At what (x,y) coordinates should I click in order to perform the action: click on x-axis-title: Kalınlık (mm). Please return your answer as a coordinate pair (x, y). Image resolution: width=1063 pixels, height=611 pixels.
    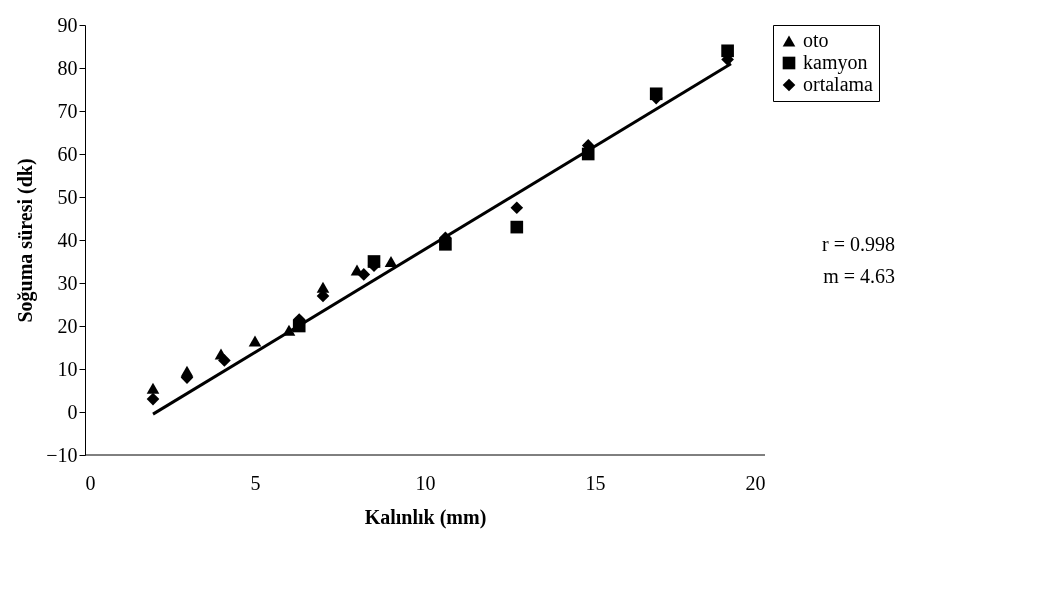
    Looking at the image, I should click on (425, 517).